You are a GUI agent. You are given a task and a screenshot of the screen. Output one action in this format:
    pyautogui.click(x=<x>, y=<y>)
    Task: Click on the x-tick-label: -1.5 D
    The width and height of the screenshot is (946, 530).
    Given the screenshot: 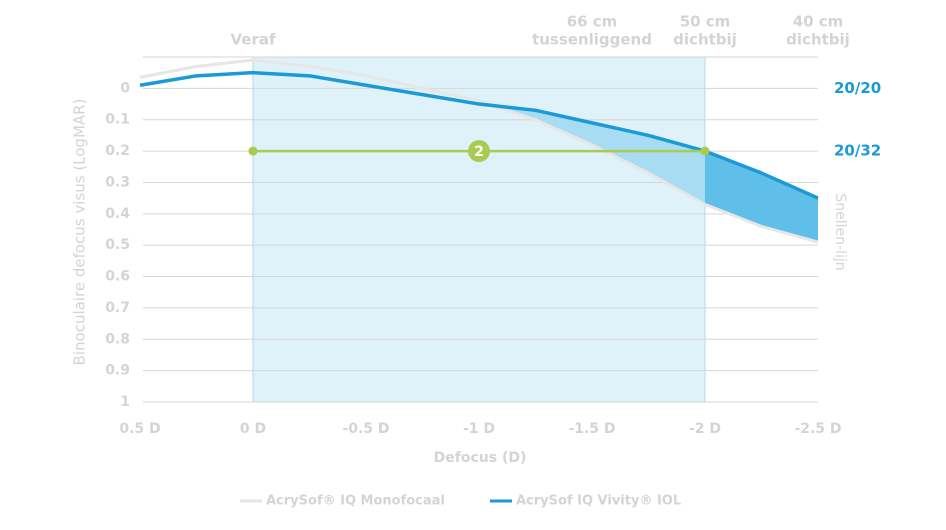 What is the action you would take?
    pyautogui.click(x=591, y=429)
    